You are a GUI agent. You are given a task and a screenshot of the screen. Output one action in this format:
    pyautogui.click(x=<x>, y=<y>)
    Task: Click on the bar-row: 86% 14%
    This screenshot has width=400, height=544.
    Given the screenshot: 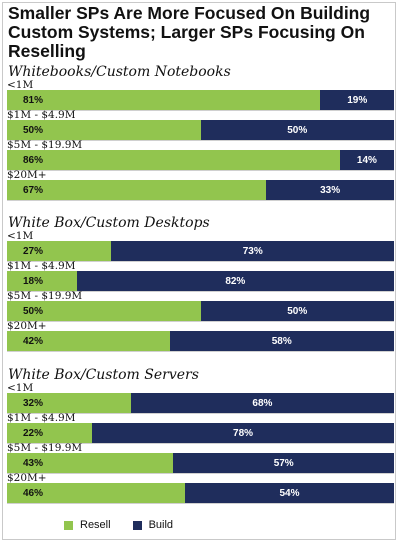 What is the action you would take?
    pyautogui.click(x=200, y=160)
    